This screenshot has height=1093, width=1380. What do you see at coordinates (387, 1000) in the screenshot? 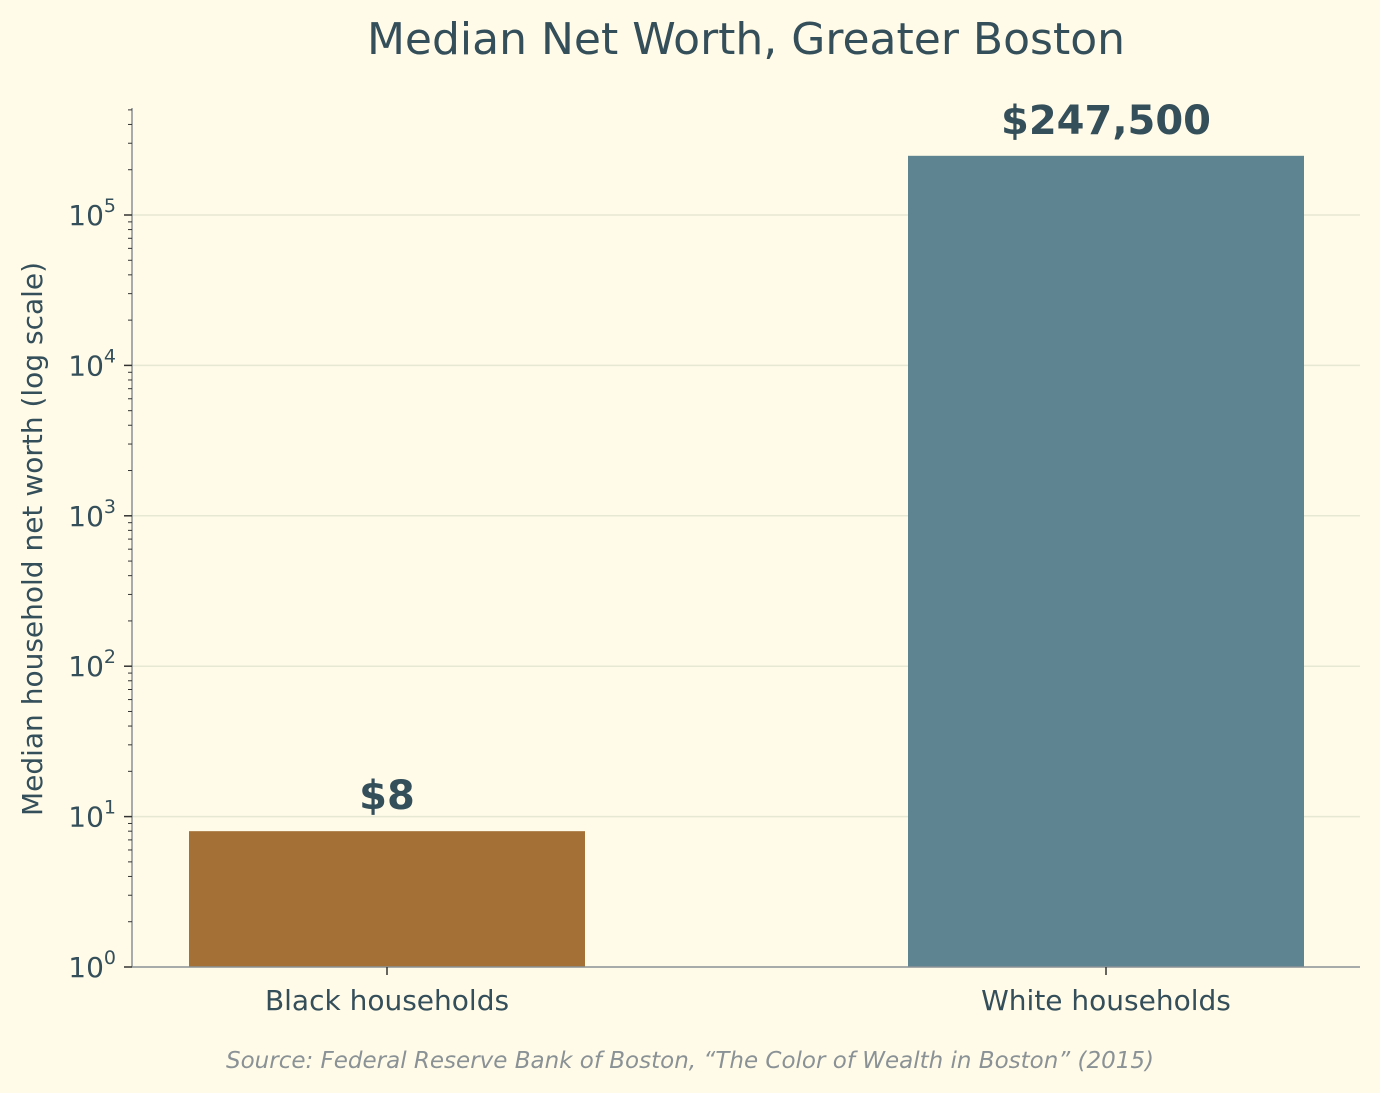
I see `x-tick-label: Black households` at bounding box center [387, 1000].